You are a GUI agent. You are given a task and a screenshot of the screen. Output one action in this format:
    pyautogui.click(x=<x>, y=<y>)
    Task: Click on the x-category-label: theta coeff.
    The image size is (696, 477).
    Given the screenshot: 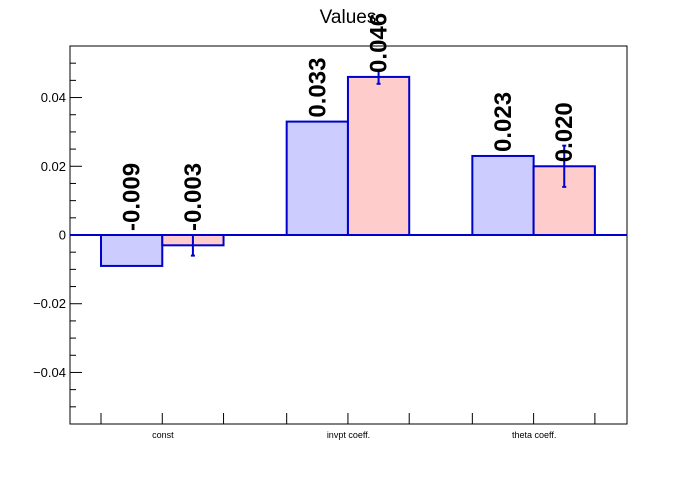 What is the action you would take?
    pyautogui.click(x=534, y=435)
    